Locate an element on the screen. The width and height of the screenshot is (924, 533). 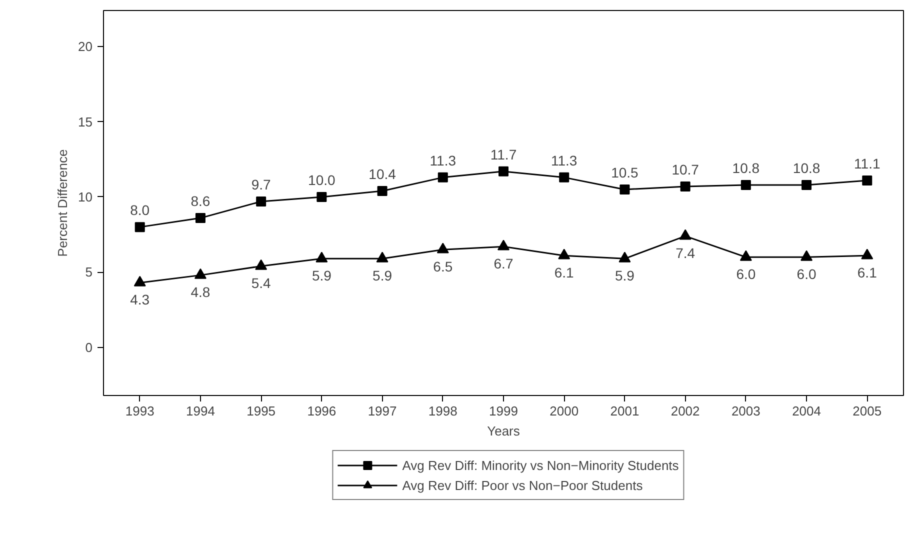
y-tick-label: 0 is located at coordinates (89, 347).